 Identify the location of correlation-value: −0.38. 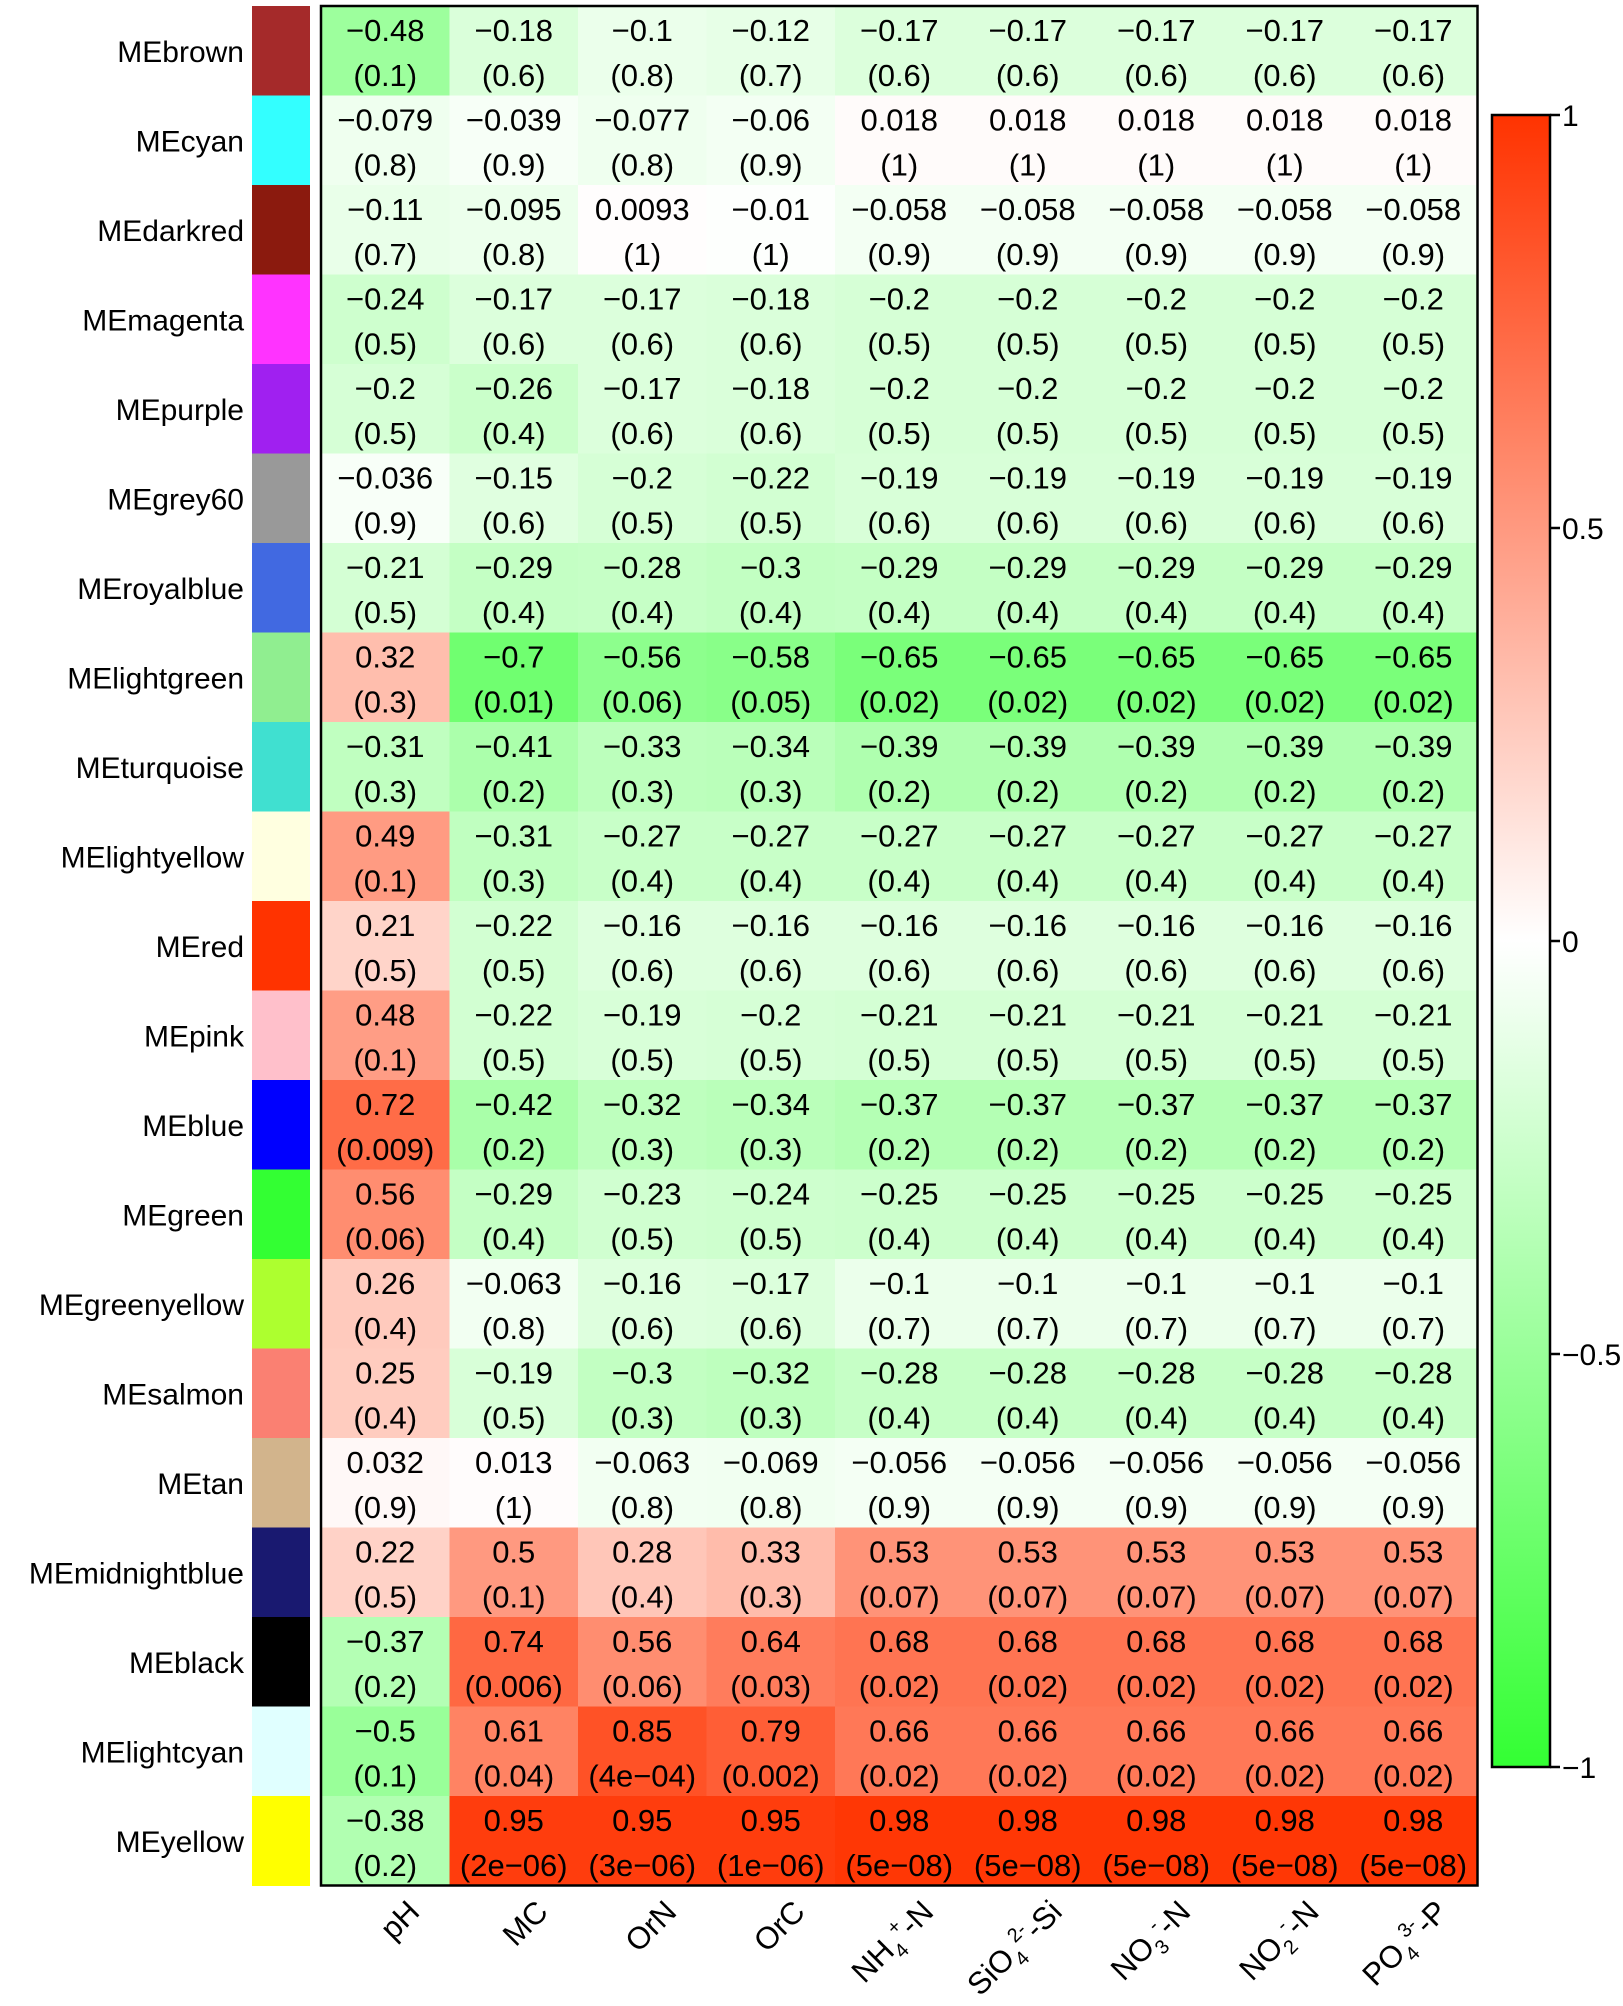
(385, 1820).